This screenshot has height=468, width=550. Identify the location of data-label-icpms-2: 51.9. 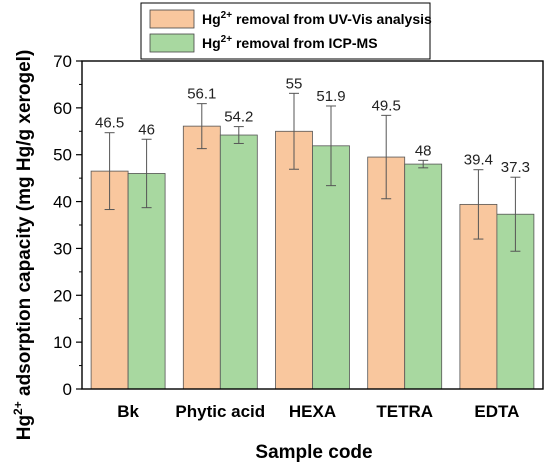
(330, 96).